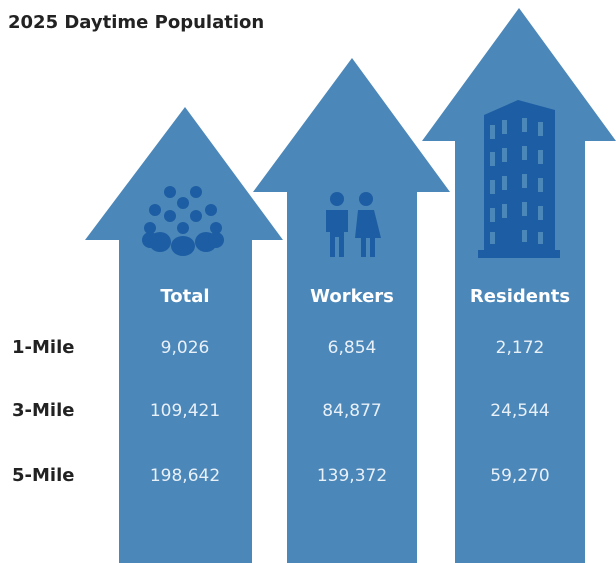 This screenshot has height=563, width=616. Describe the element at coordinates (351, 411) in the screenshot. I see `value: 84,877` at that location.